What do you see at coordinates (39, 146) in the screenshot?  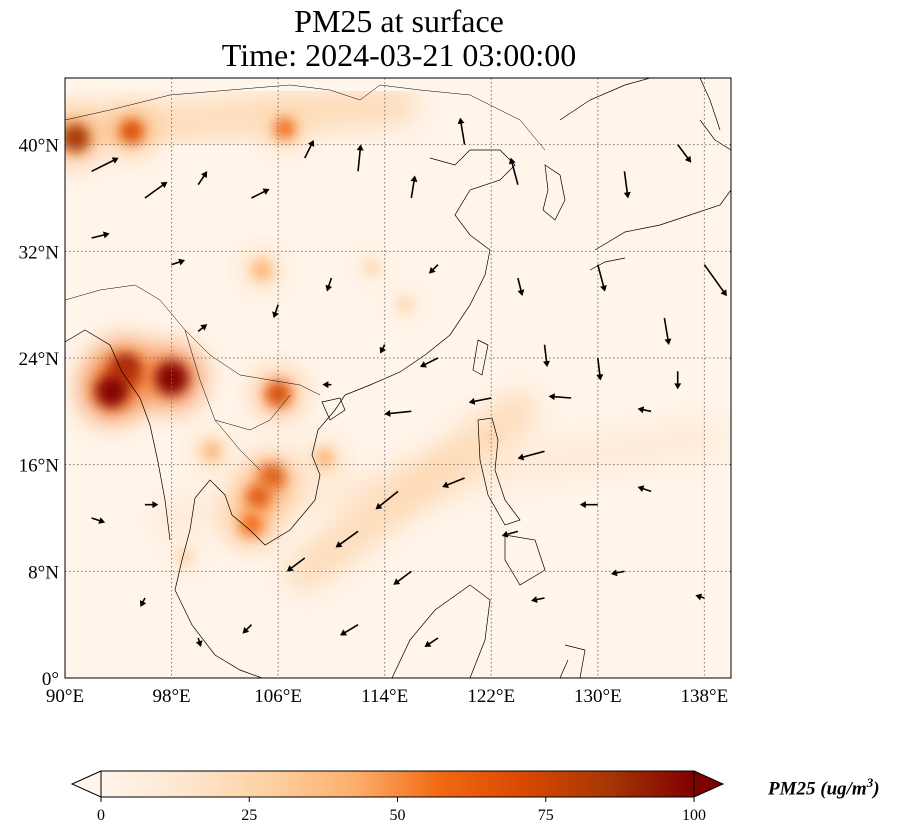 I see `lat-tick-label: 40°N` at bounding box center [39, 146].